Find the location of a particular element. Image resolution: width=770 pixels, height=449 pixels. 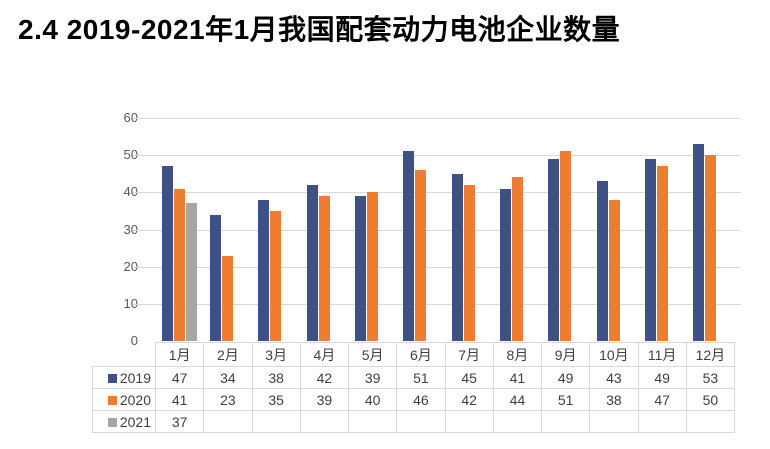

value-cell-2019-11月: 49 is located at coordinates (662, 377).